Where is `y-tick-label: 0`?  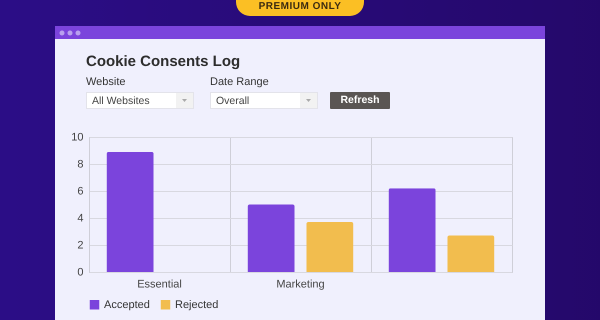 y-tick-label: 0 is located at coordinates (80, 272).